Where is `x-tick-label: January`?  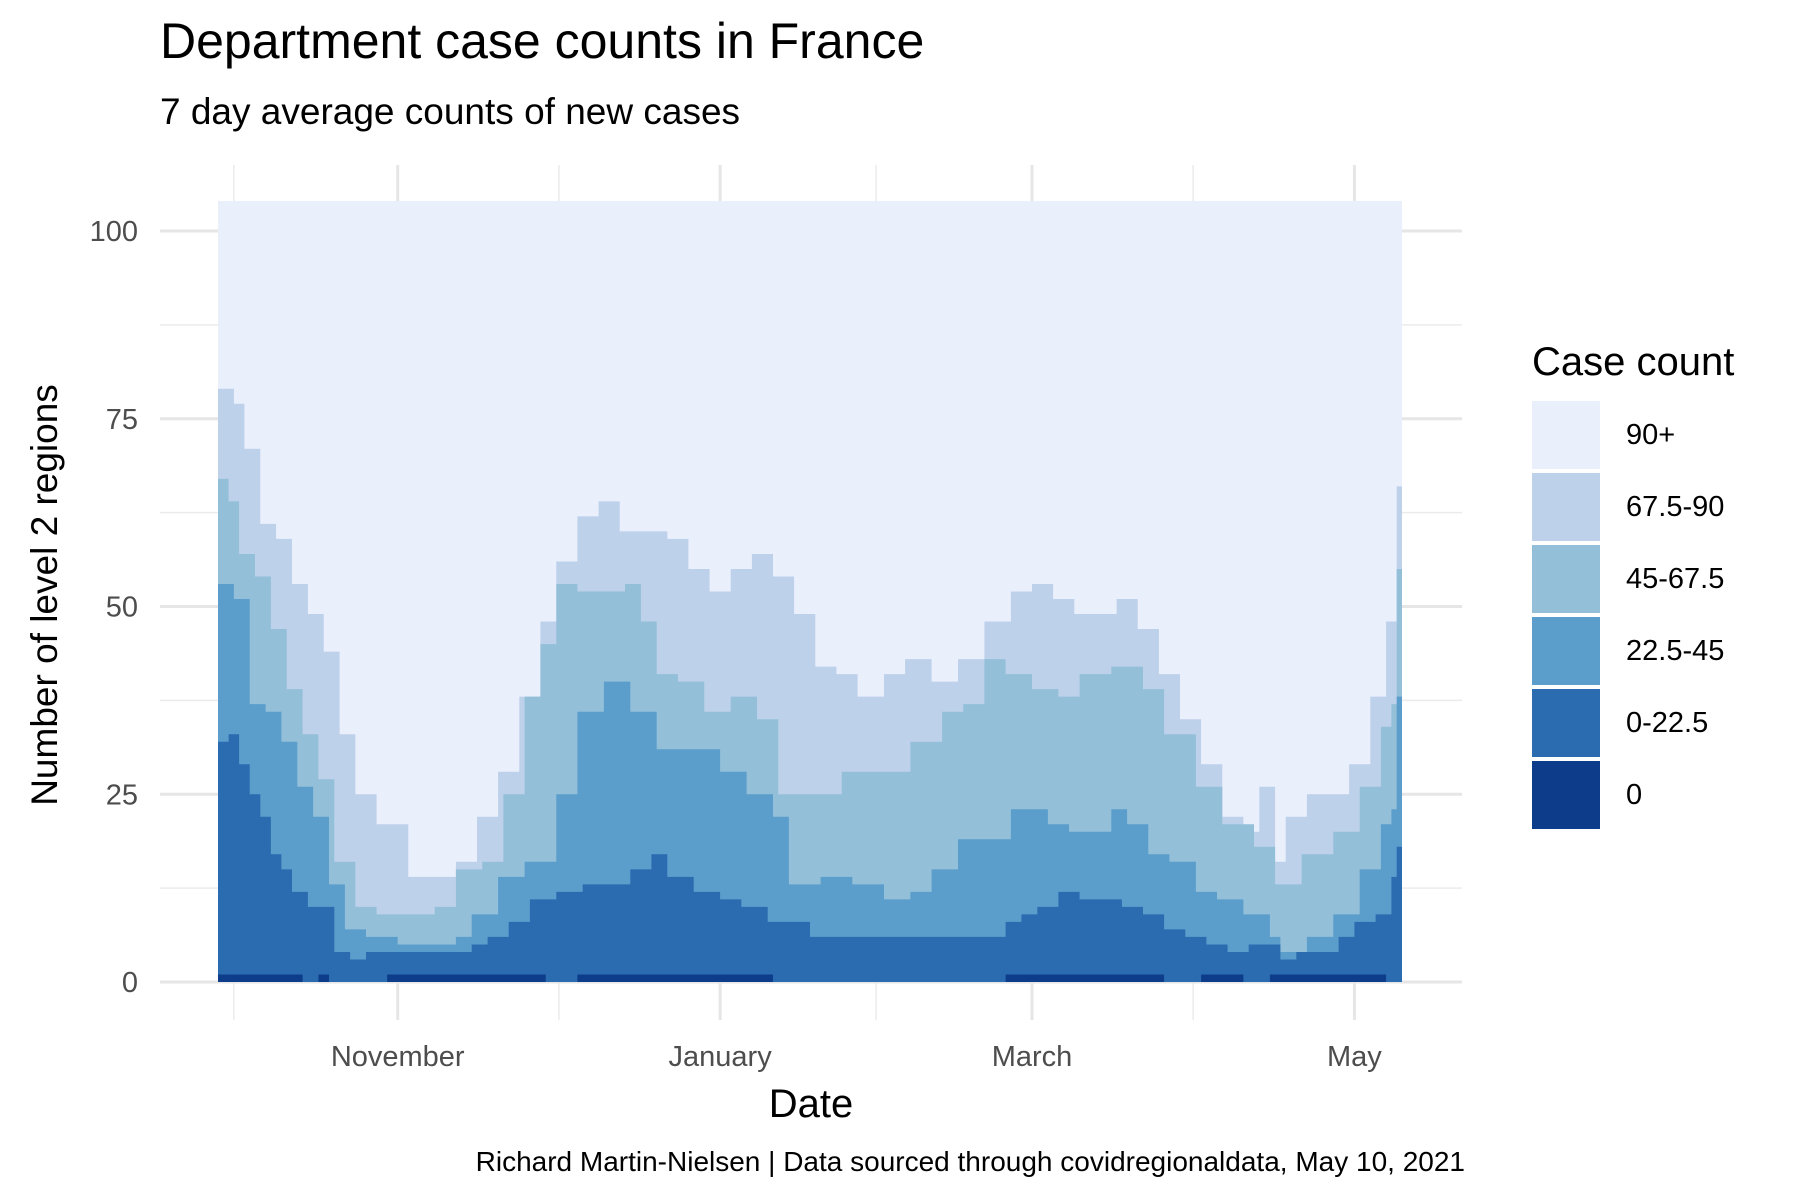 x-tick-label: January is located at coordinates (721, 1057).